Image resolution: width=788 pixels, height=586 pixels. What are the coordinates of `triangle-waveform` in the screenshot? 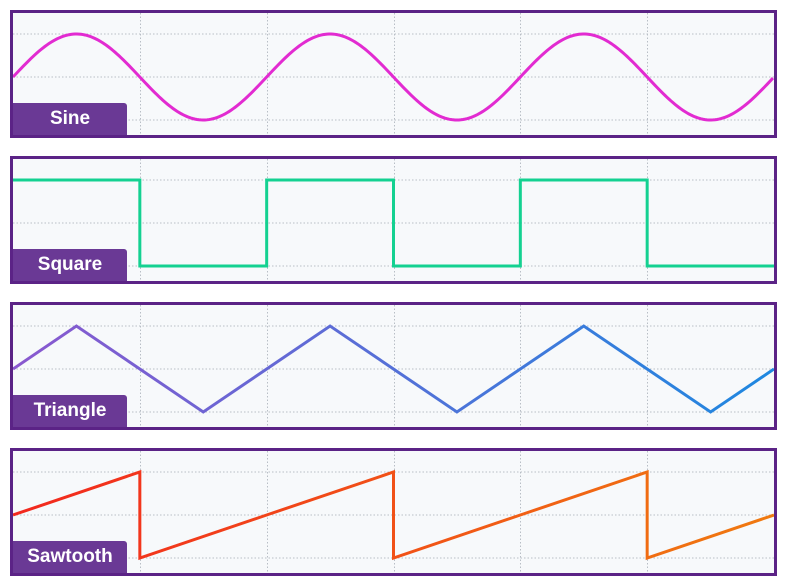 It's located at (393, 369).